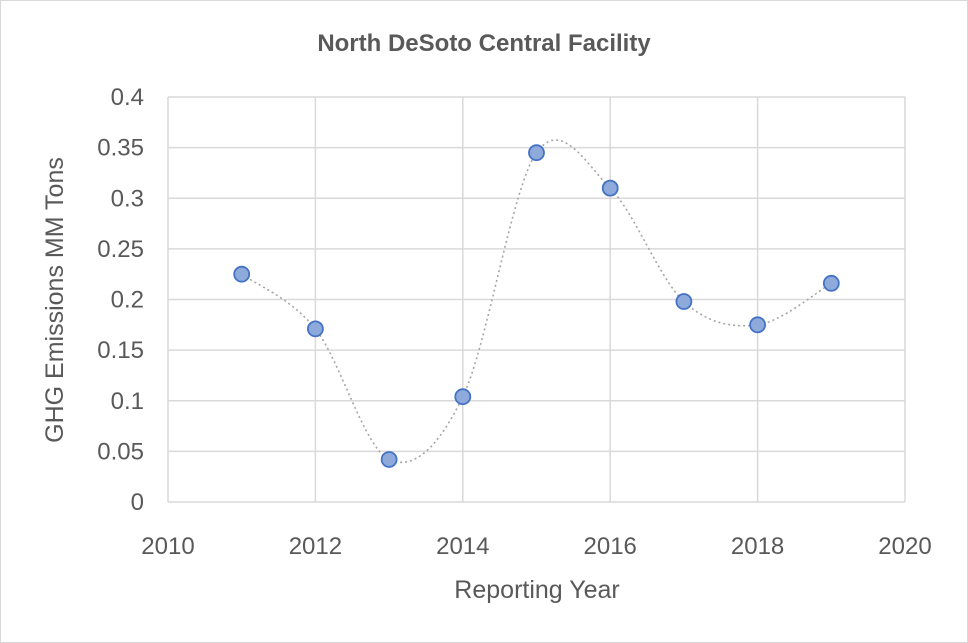 The width and height of the screenshot is (968, 643). What do you see at coordinates (120, 350) in the screenshot?
I see `y-tick-label: 0.15` at bounding box center [120, 350].